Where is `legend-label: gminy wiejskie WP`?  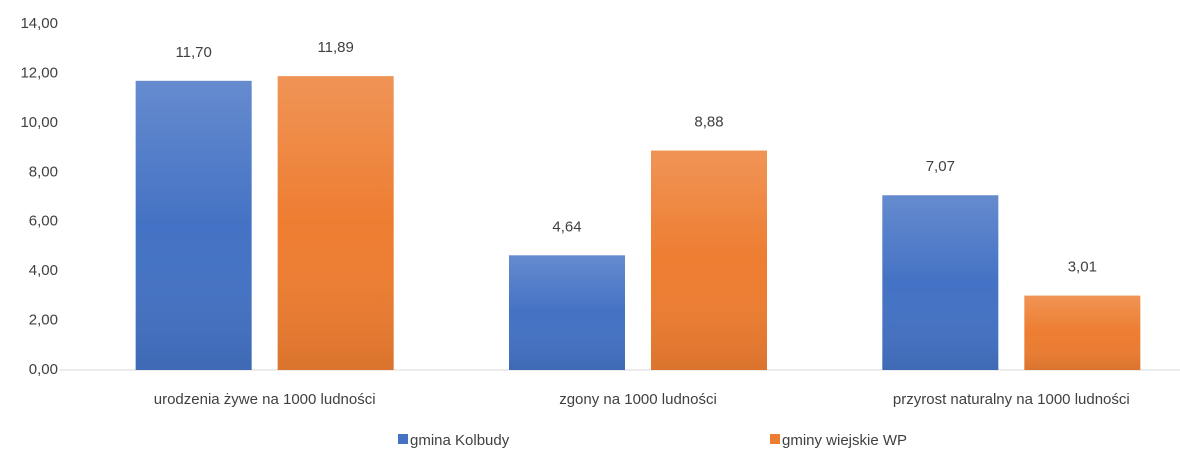 legend-label: gminy wiejskie WP is located at coordinates (844, 440).